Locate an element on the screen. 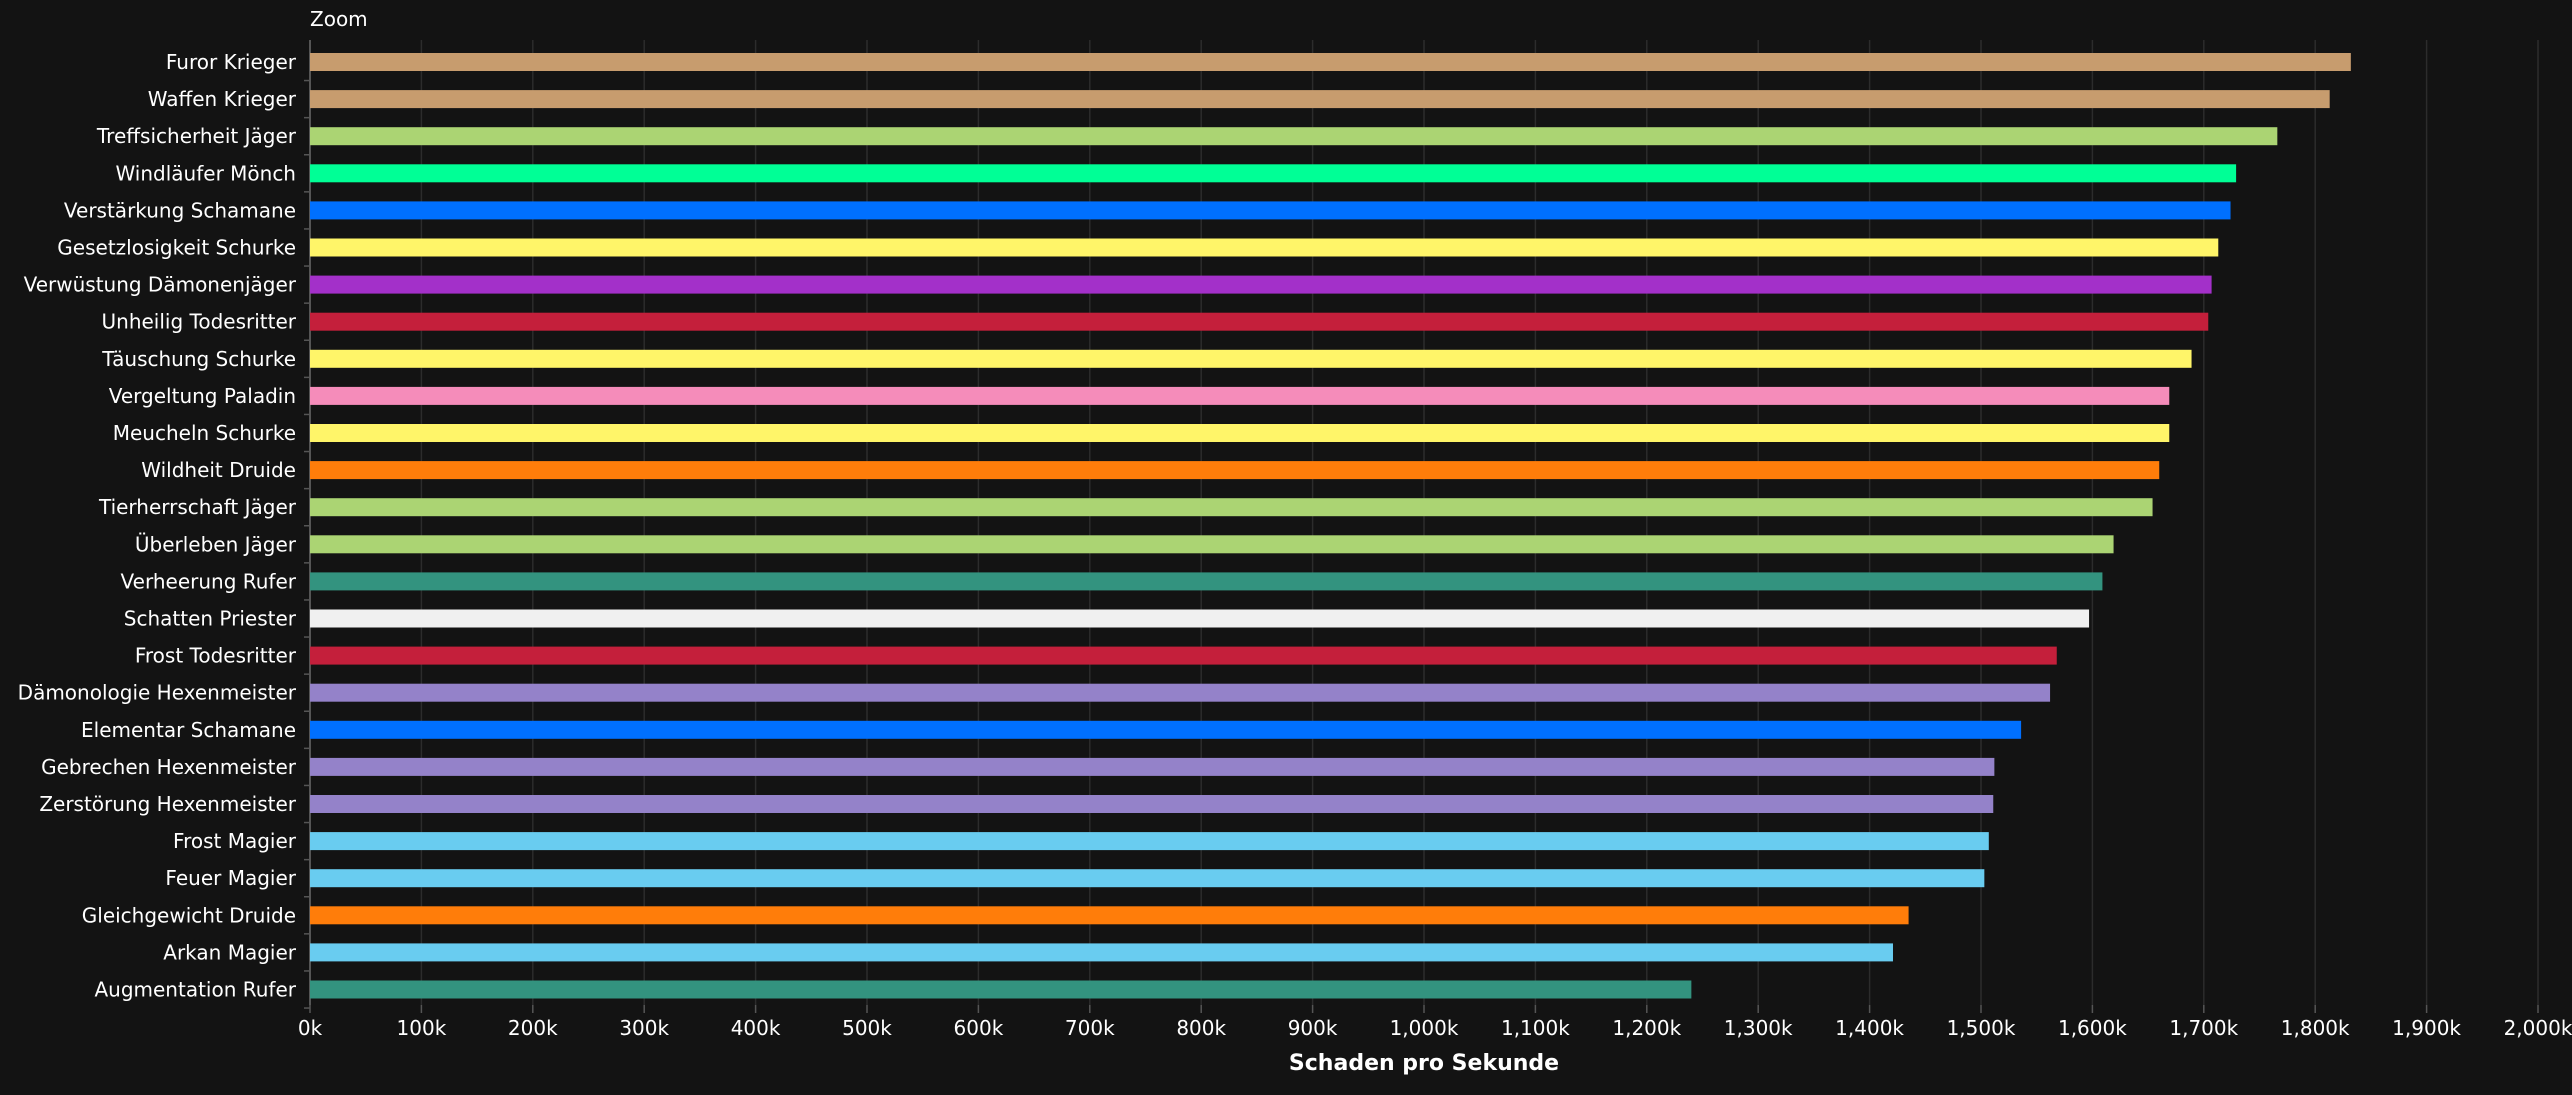  x-tick-label: 1,200k is located at coordinates (1646, 1028).